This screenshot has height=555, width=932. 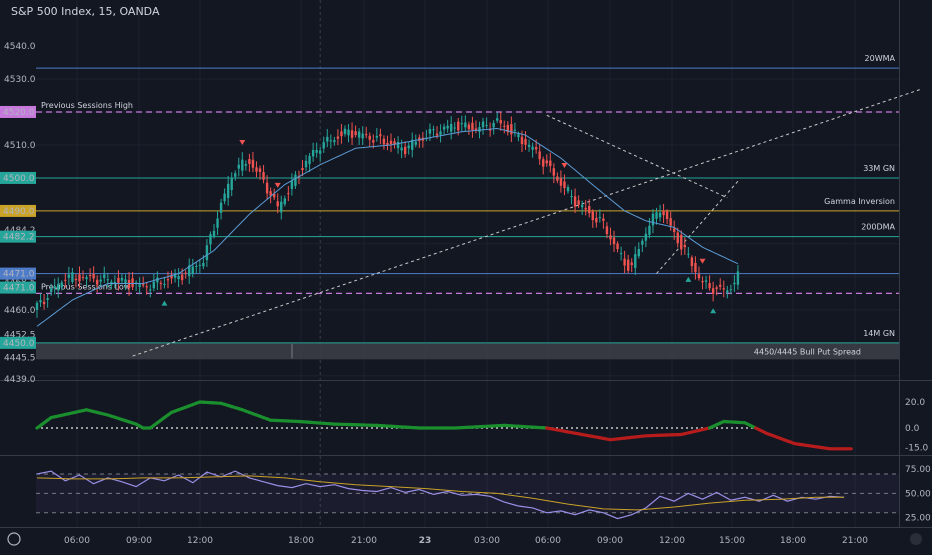 I want to click on x-tick-label: 21:00, so click(x=855, y=541).